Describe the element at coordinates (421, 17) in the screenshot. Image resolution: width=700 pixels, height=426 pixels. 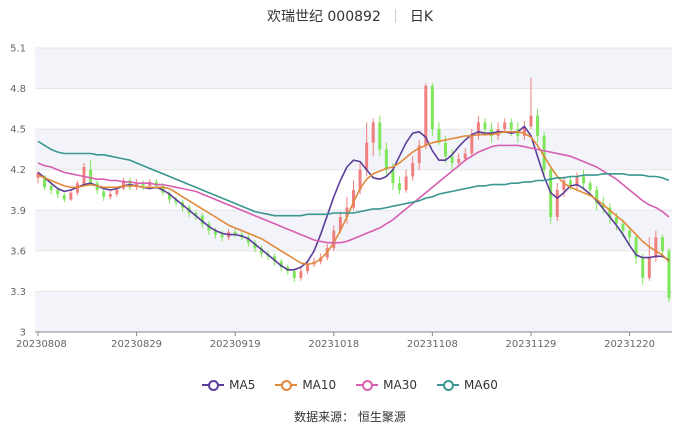
I see `period-label: 日K` at that location.